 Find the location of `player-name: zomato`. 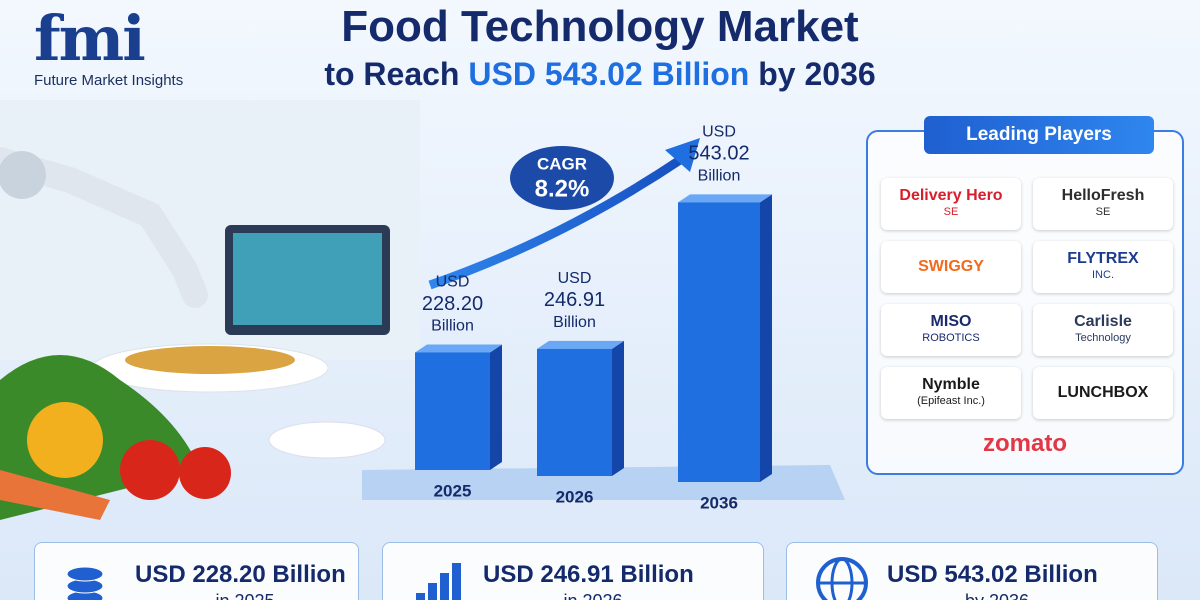

player-name: zomato is located at coordinates (1025, 443).